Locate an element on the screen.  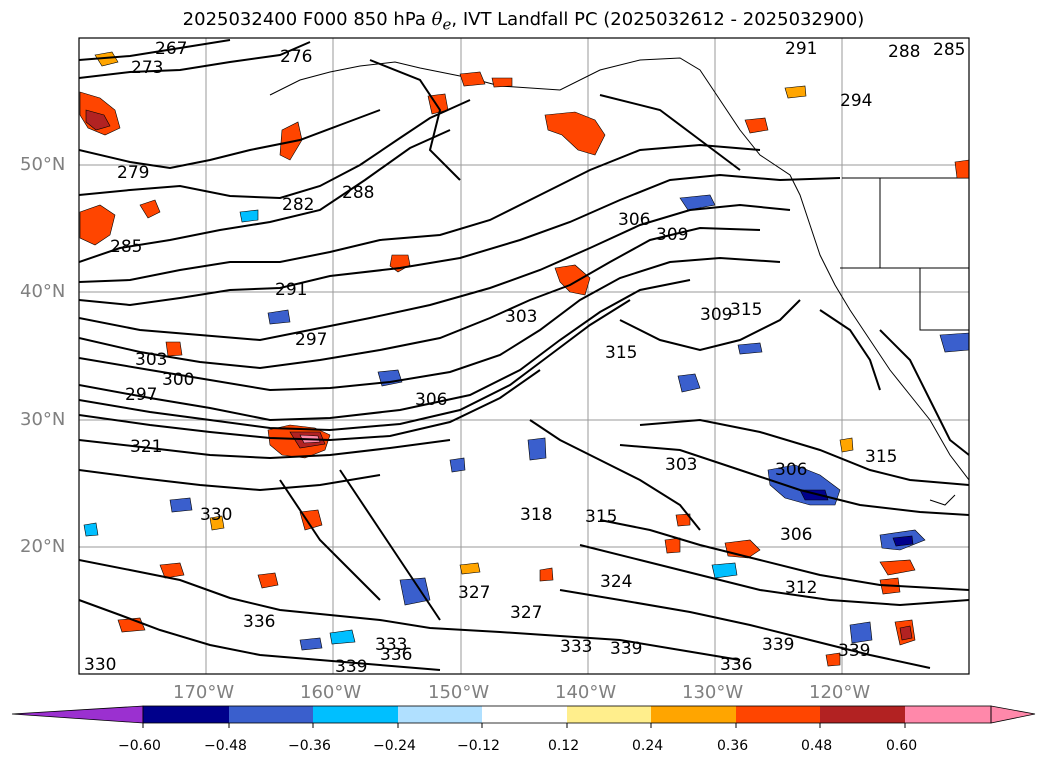
contour-label-333b: 333 is located at coordinates (391, 645).